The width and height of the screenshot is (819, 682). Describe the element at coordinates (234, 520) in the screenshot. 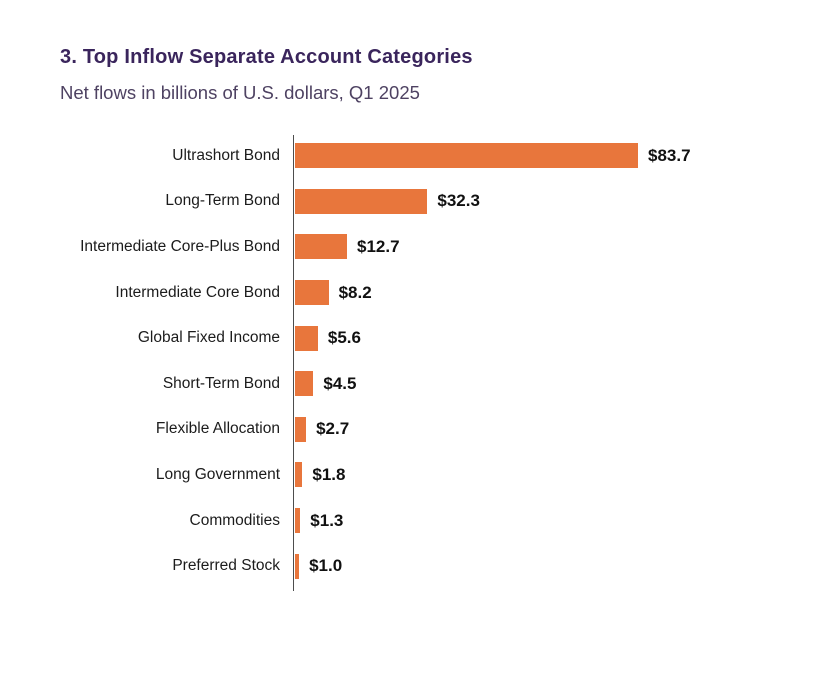

I see `category-label: Commodities` at that location.